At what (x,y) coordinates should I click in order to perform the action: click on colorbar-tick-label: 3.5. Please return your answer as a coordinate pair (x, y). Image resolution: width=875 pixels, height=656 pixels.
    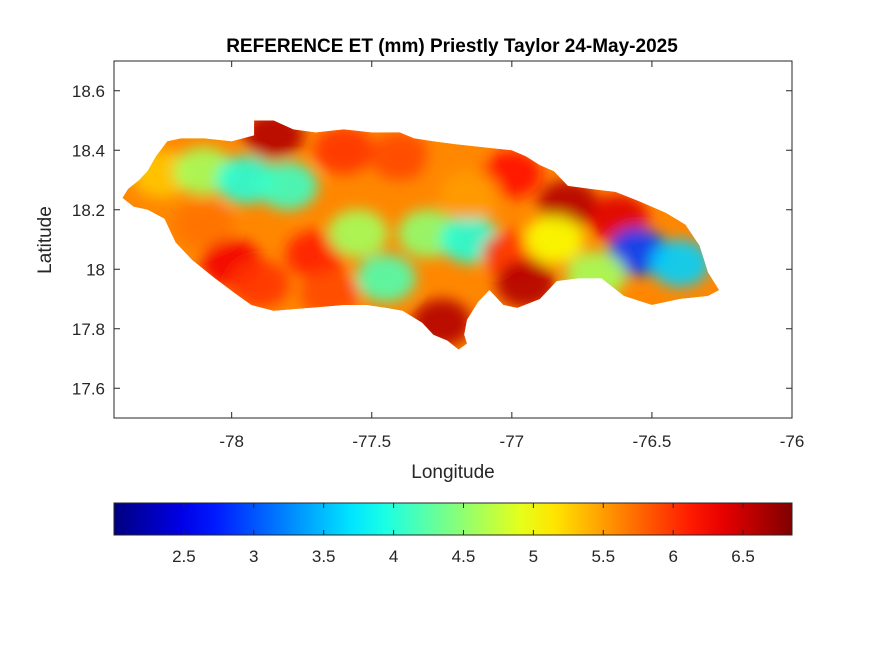
    Looking at the image, I should click on (324, 556).